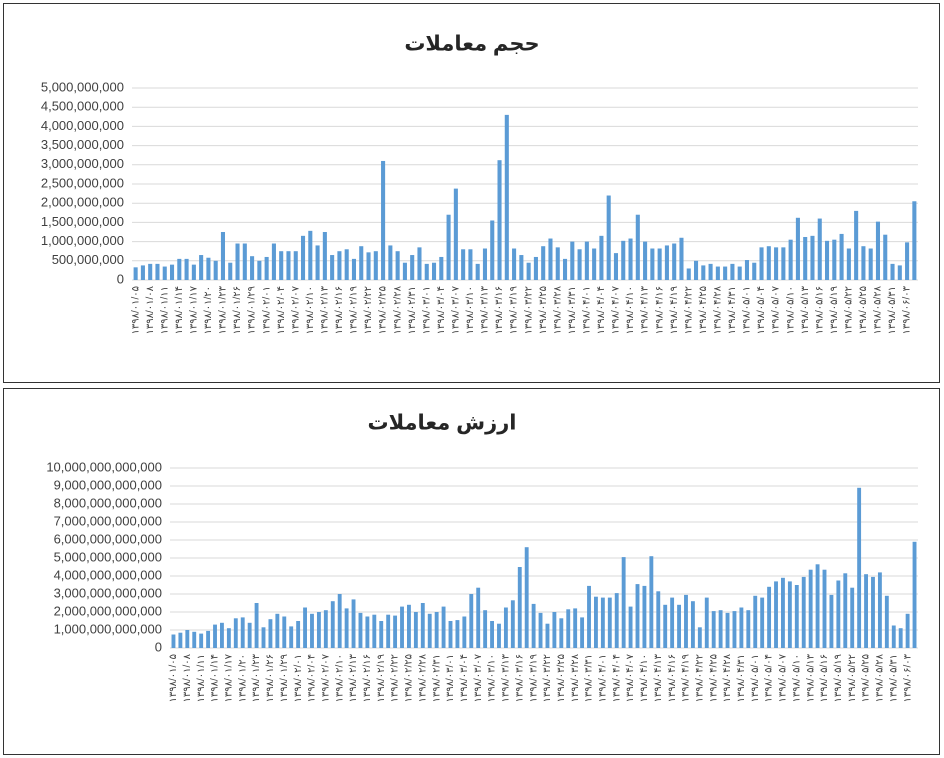  Describe the element at coordinates (866, 678) in the screenshot. I see `x-tick-label: ۱۳۹۸/۰۵/۲۵` at that location.